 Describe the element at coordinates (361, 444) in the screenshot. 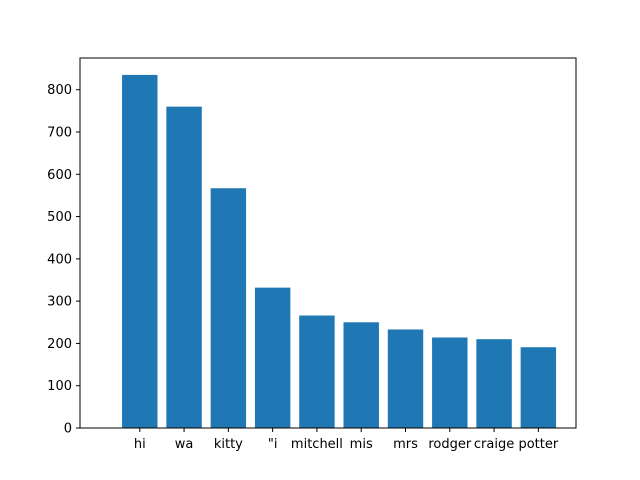

I see `x-tick-label-5: mis` at that location.